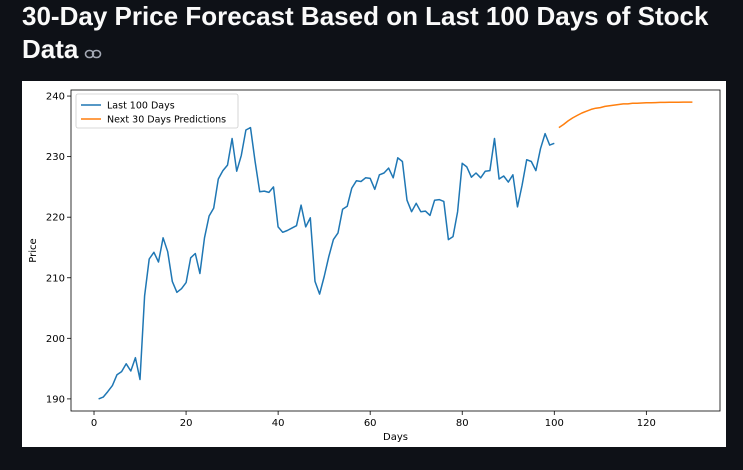  Describe the element at coordinates (554, 423) in the screenshot. I see `x-tick-label: 100` at that location.